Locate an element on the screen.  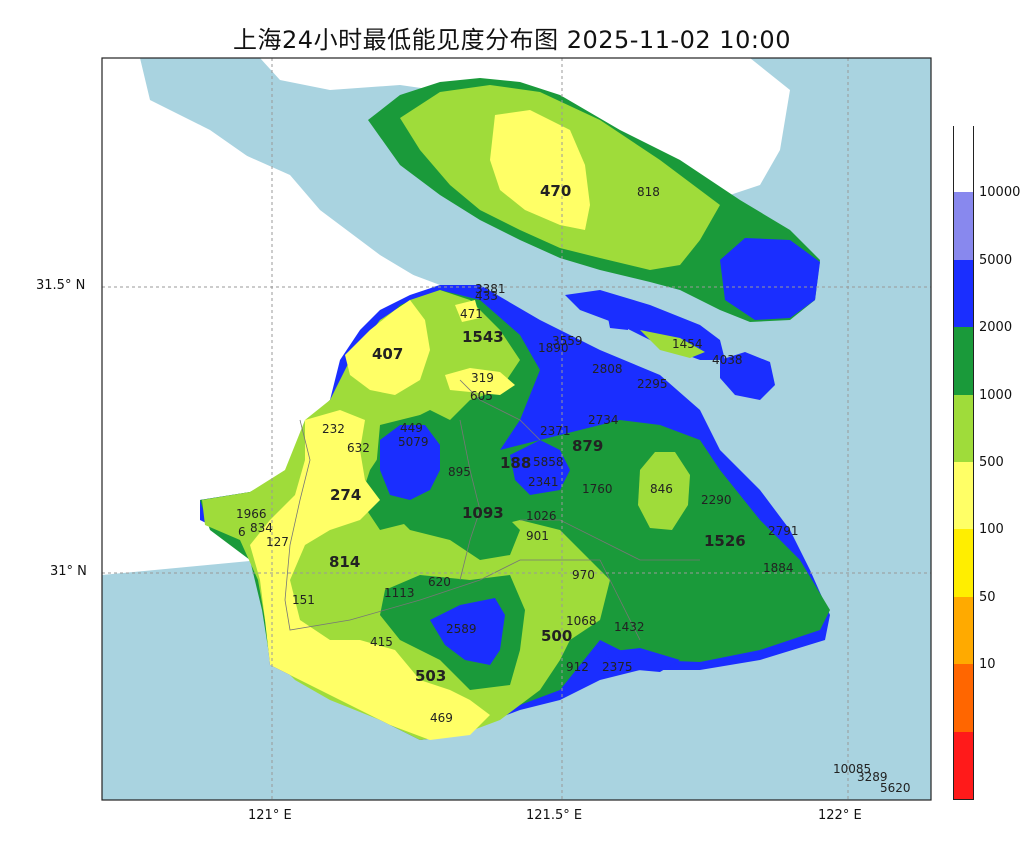
station-value: 5620 is located at coordinates (895, 788).